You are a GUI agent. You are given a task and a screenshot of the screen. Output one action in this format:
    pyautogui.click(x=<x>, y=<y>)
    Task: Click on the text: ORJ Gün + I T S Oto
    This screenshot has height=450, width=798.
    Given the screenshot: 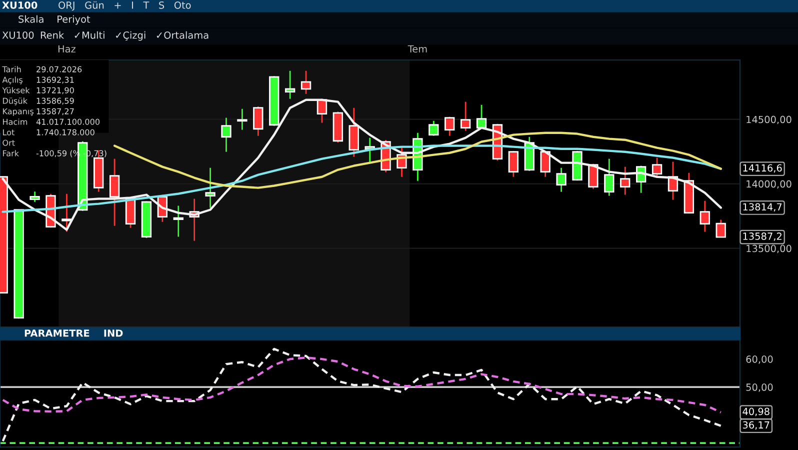 What is the action you would take?
    pyautogui.click(x=124, y=6)
    